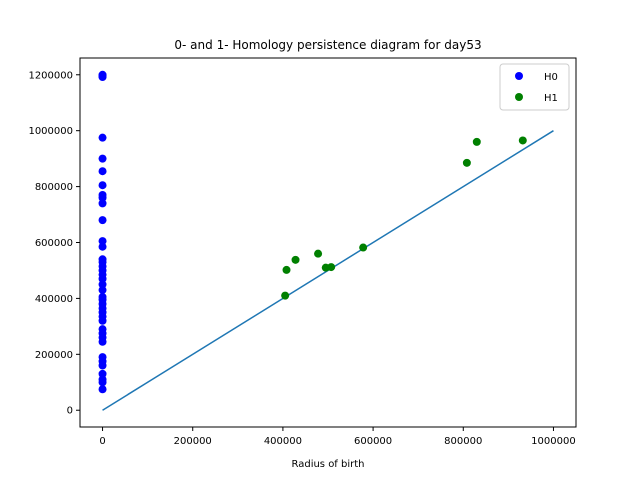  Describe the element at coordinates (551, 98) in the screenshot. I see `legend-label-h1: H1` at that location.